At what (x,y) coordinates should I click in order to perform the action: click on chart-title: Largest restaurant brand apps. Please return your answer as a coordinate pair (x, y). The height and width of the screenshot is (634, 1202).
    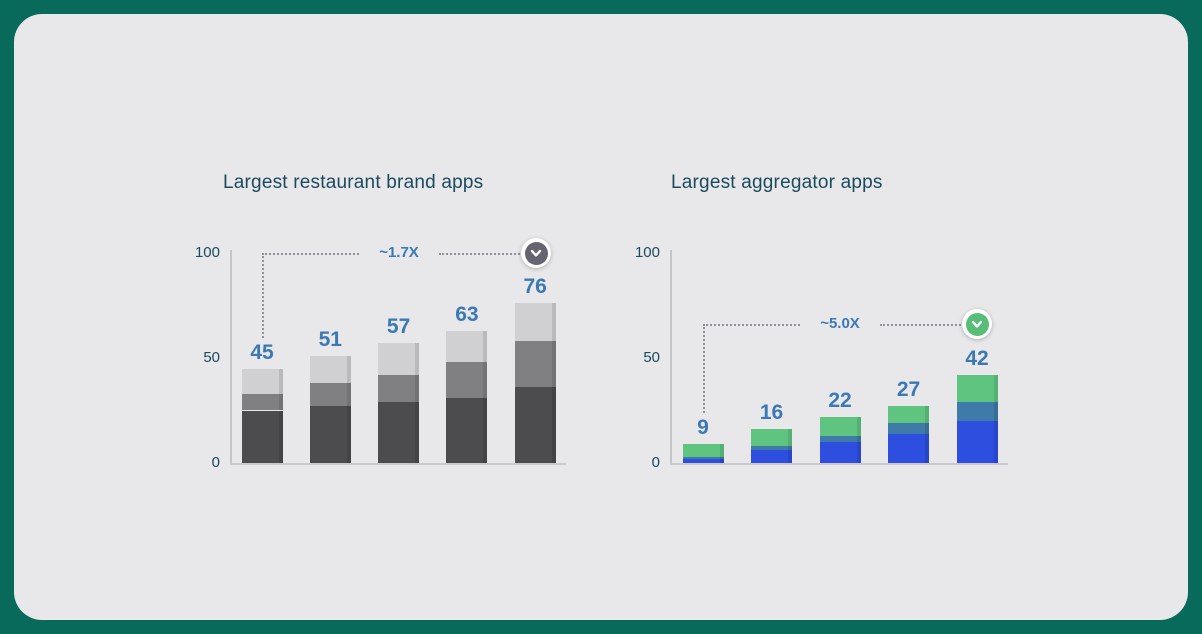
    Looking at the image, I should click on (353, 182).